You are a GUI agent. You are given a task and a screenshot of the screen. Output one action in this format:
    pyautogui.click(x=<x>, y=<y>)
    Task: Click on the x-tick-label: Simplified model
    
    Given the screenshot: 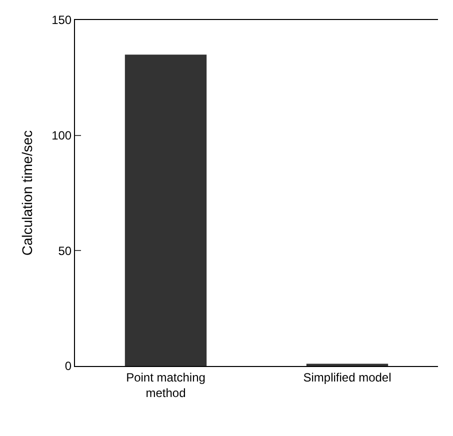 What is the action you would take?
    pyautogui.click(x=347, y=377)
    